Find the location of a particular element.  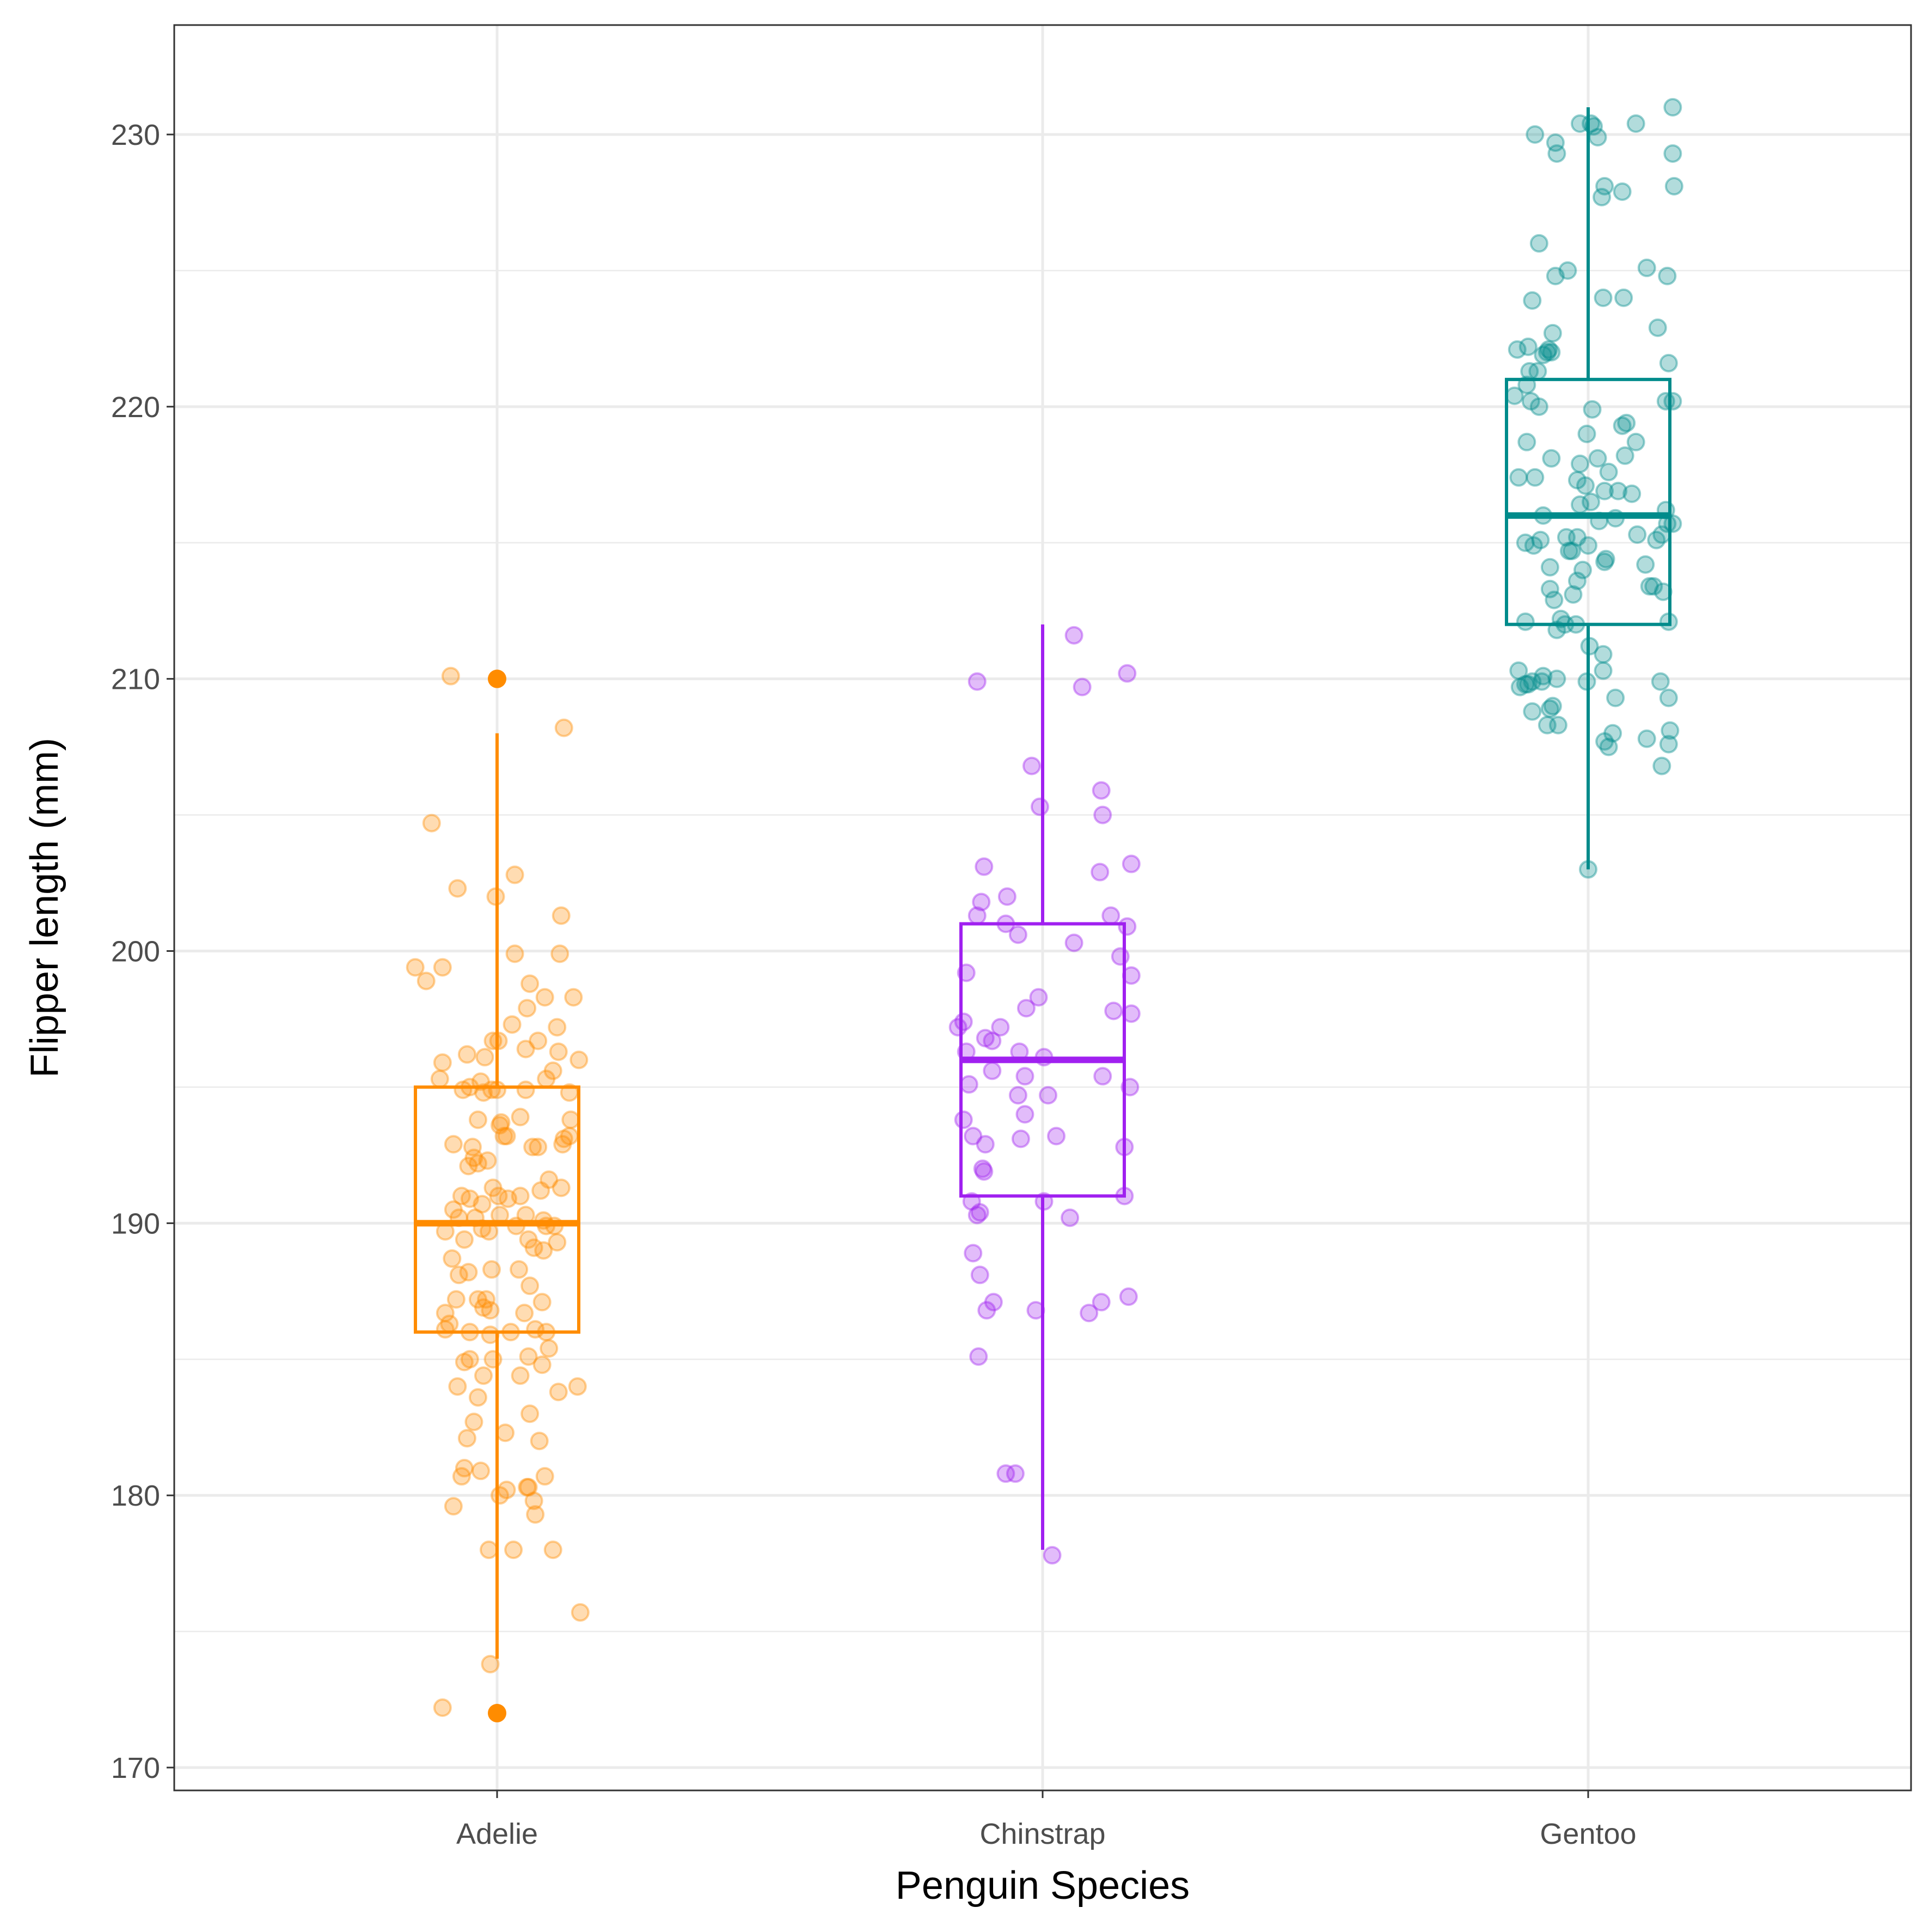

points-chinstrap is located at coordinates (1044, 1096).